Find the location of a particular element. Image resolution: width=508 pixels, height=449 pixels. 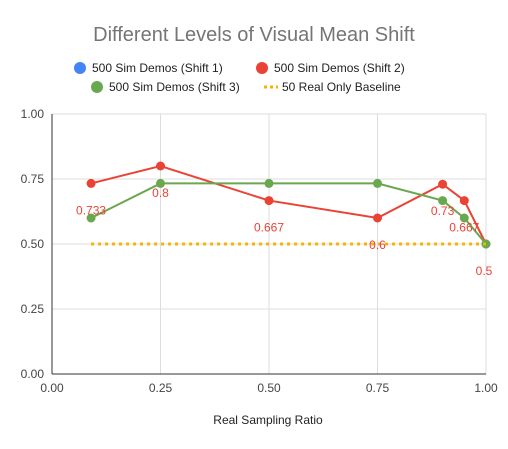

x-axis-title: Real Sampling Ratio is located at coordinates (268, 420).